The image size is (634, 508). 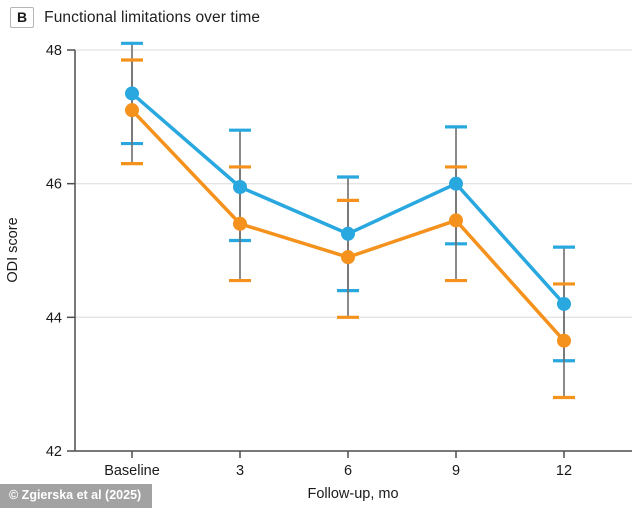 I want to click on x-tick-label: Baseline, so click(x=132, y=471).